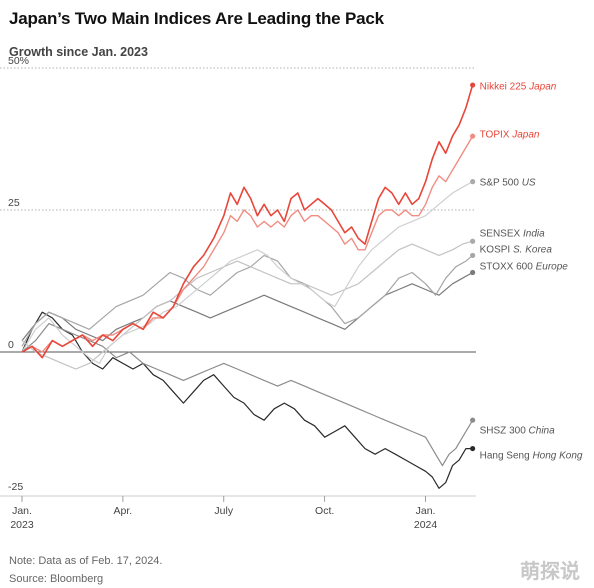 This screenshot has height=588, width=594. What do you see at coordinates (78, 52) in the screenshot?
I see `chart-subtitle: Growth since Jan. 2023` at bounding box center [78, 52].